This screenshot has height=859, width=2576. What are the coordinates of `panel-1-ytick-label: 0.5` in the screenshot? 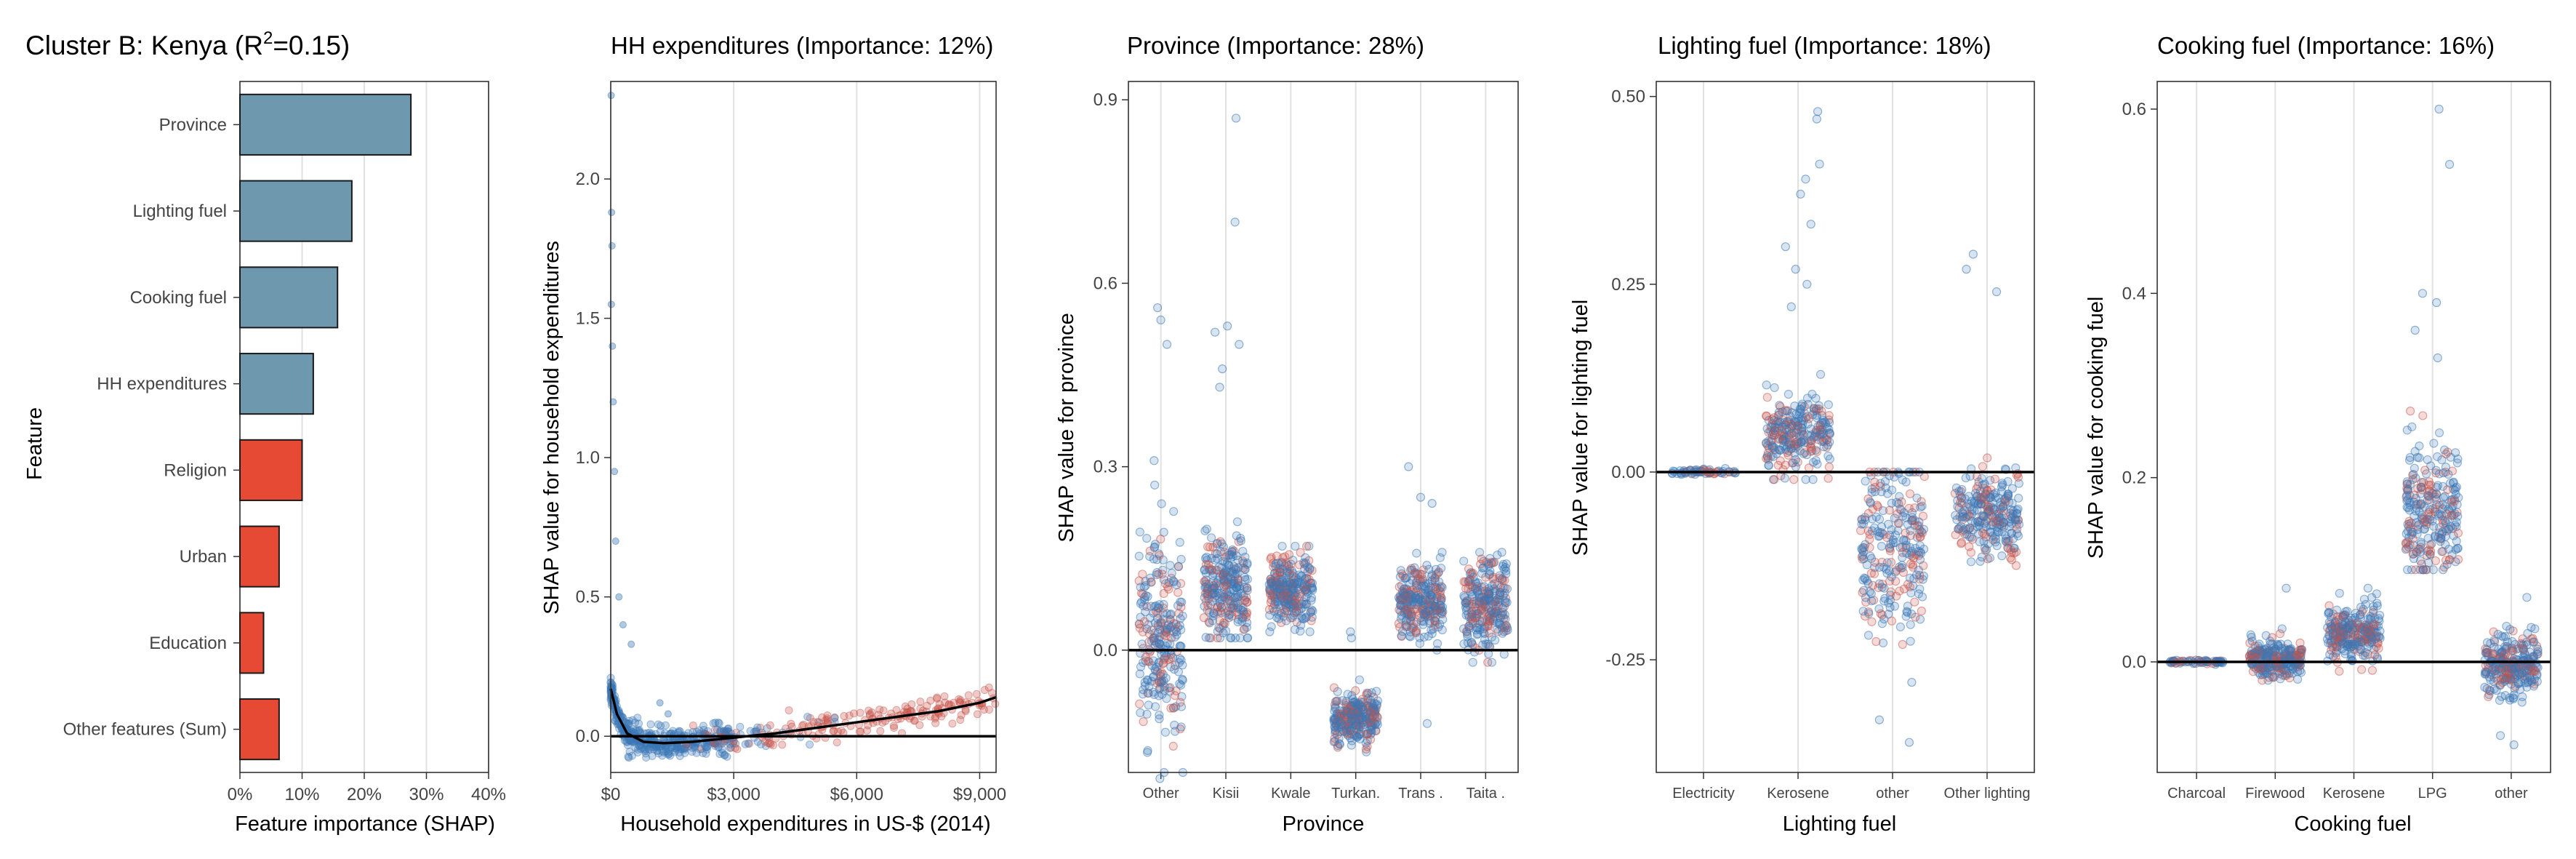 It's located at (588, 597).